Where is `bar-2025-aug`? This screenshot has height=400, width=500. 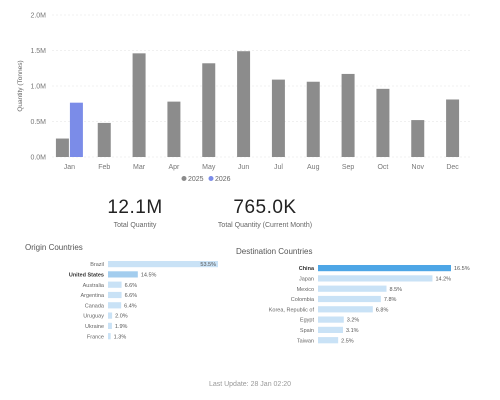
bar-2025-aug is located at coordinates (313, 119).